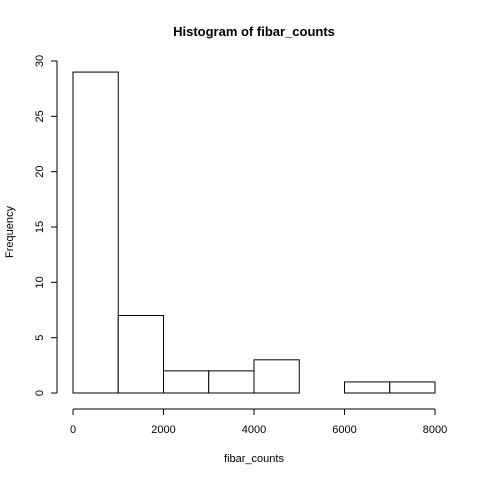  What do you see at coordinates (40, 172) in the screenshot?
I see `y-tick-label-4: 20` at bounding box center [40, 172].